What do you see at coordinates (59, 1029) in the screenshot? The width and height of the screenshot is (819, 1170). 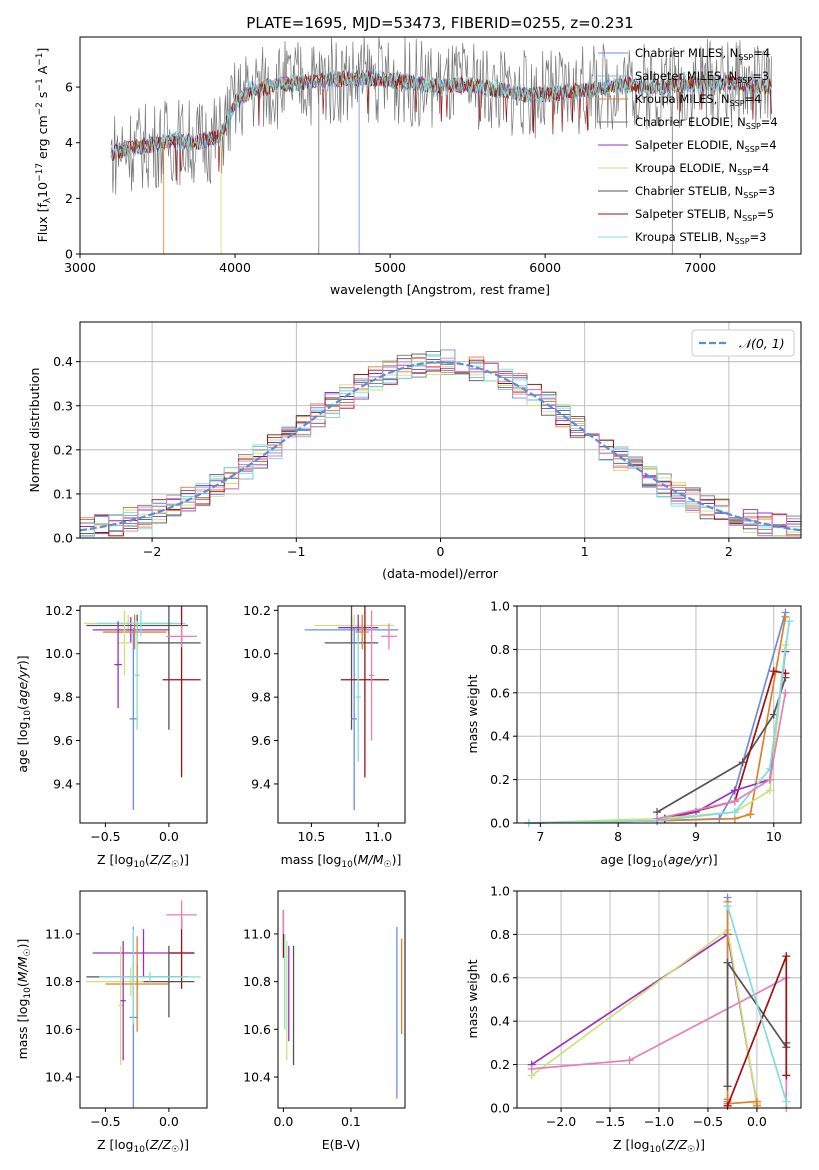 I see `y-tick-label: 10.6` at bounding box center [59, 1029].